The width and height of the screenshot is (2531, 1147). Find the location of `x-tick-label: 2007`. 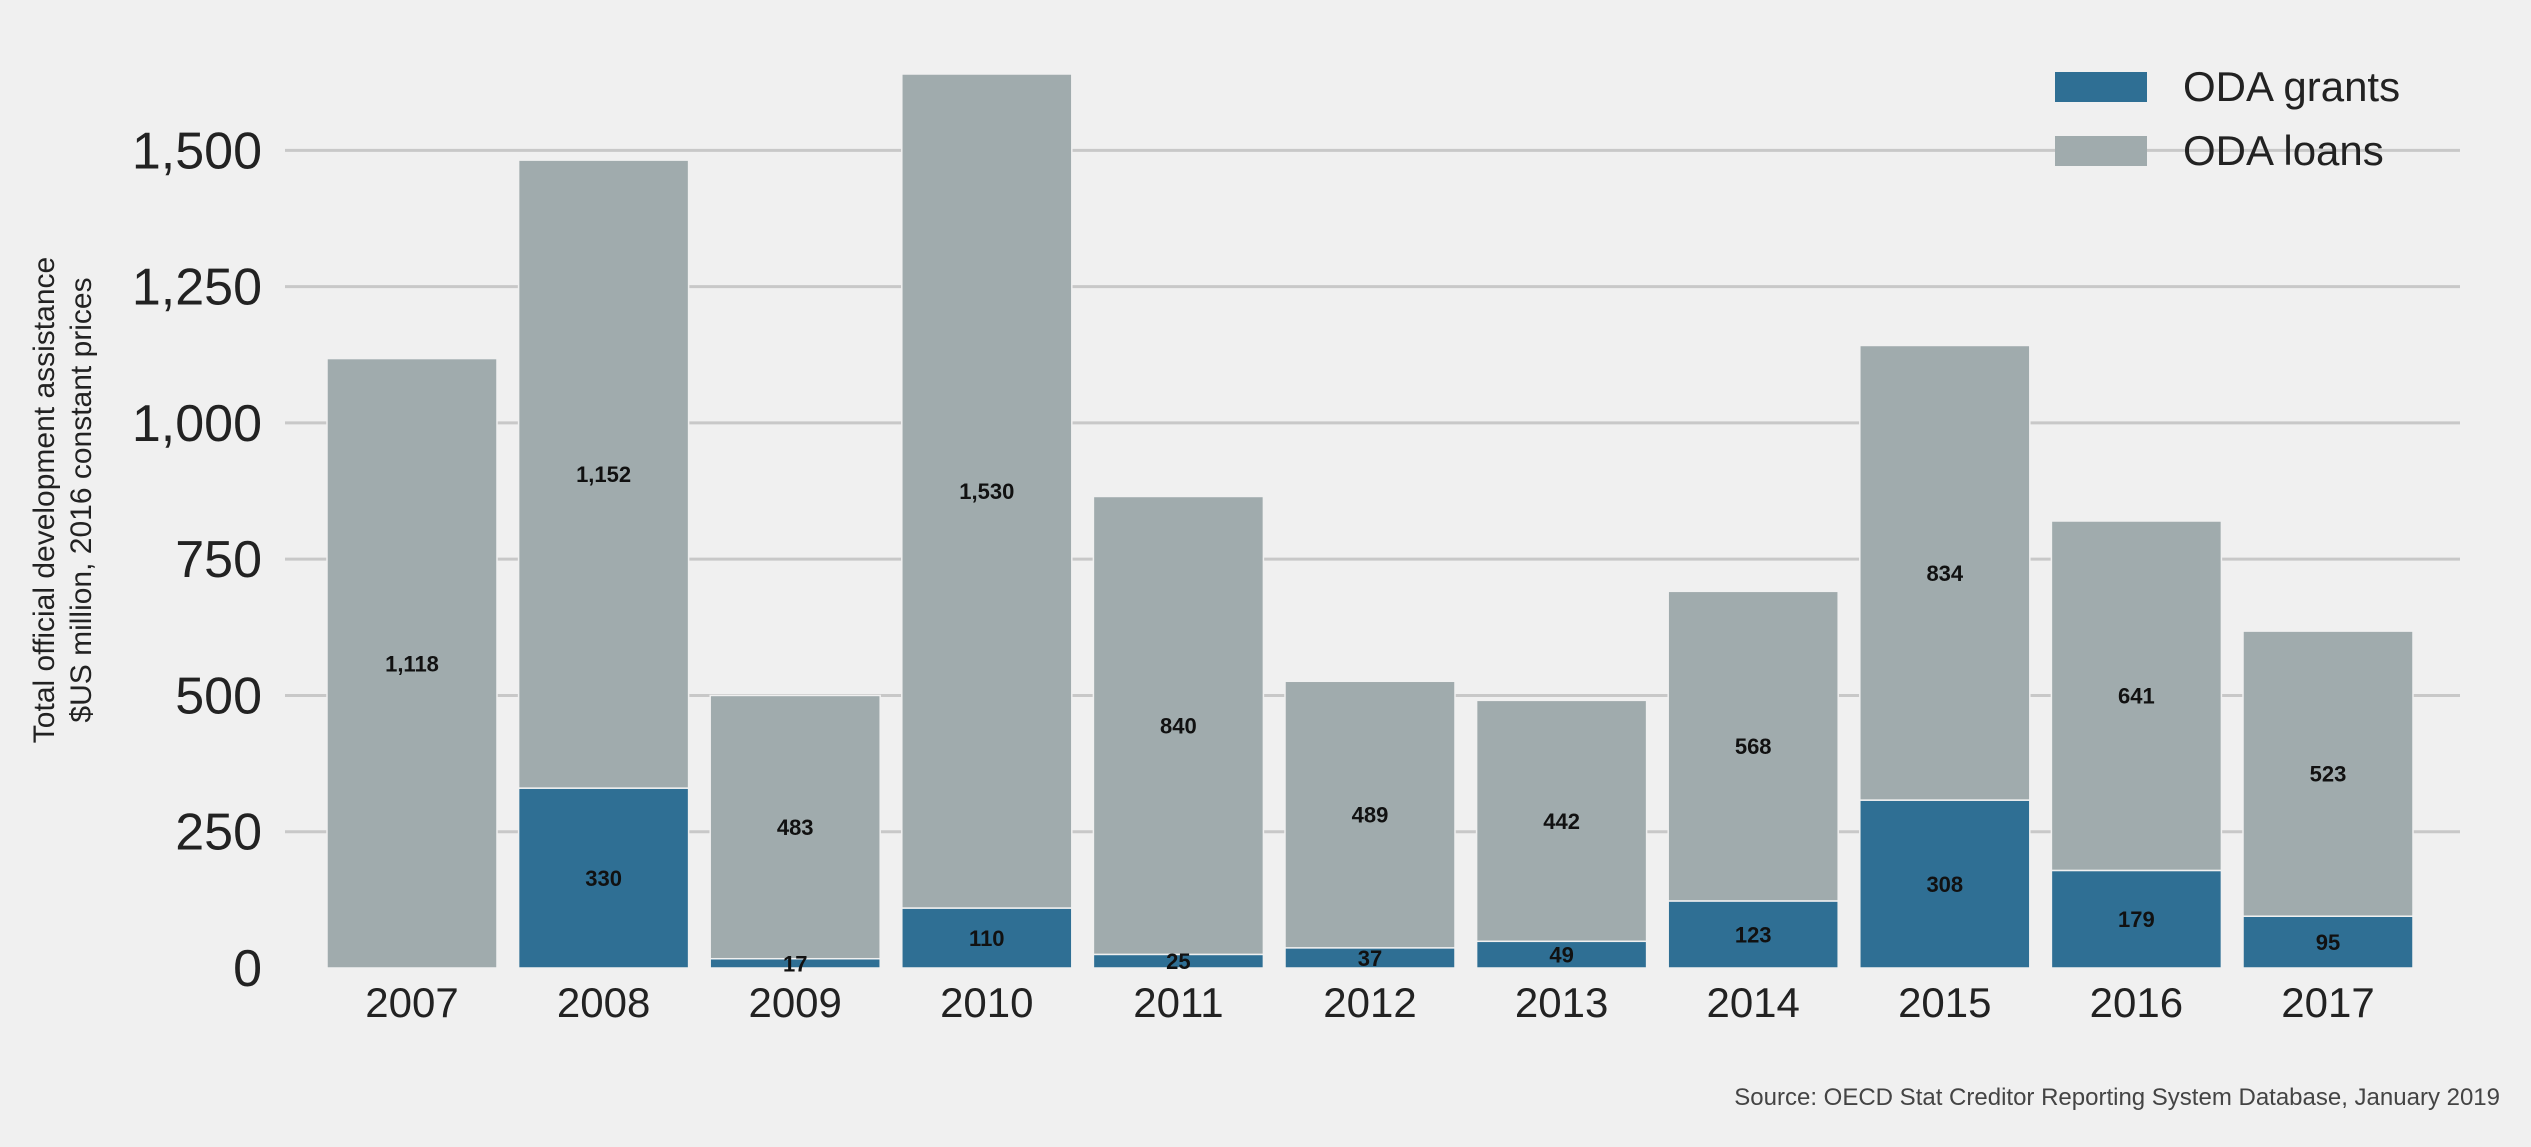

x-tick-label: 2007 is located at coordinates (411, 1002).